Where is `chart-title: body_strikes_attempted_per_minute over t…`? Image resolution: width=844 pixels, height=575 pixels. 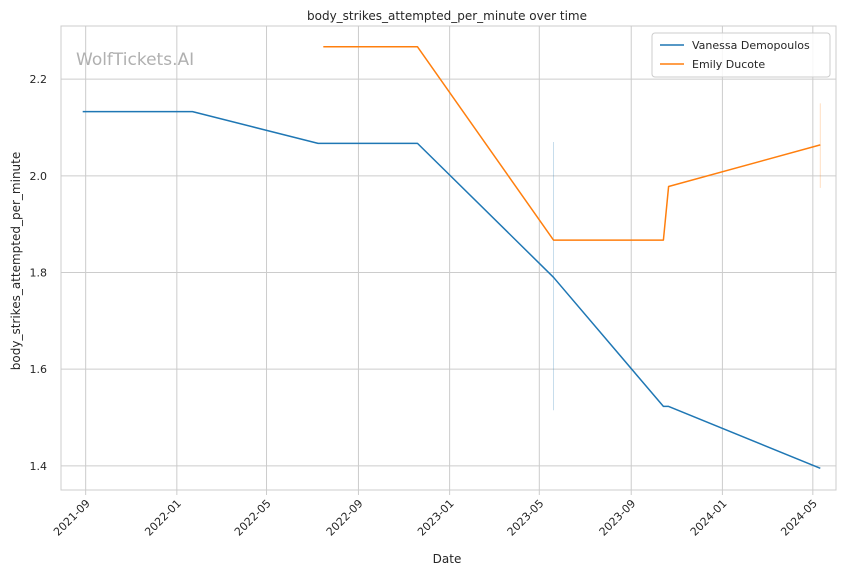 chart-title: body_strikes_attempted_per_minute over t… is located at coordinates (447, 16).